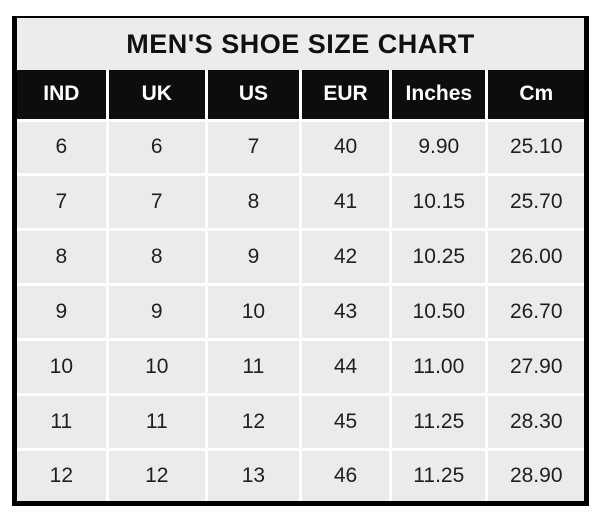  Describe the element at coordinates (156, 95) in the screenshot. I see `column-header-uk: UK` at that location.